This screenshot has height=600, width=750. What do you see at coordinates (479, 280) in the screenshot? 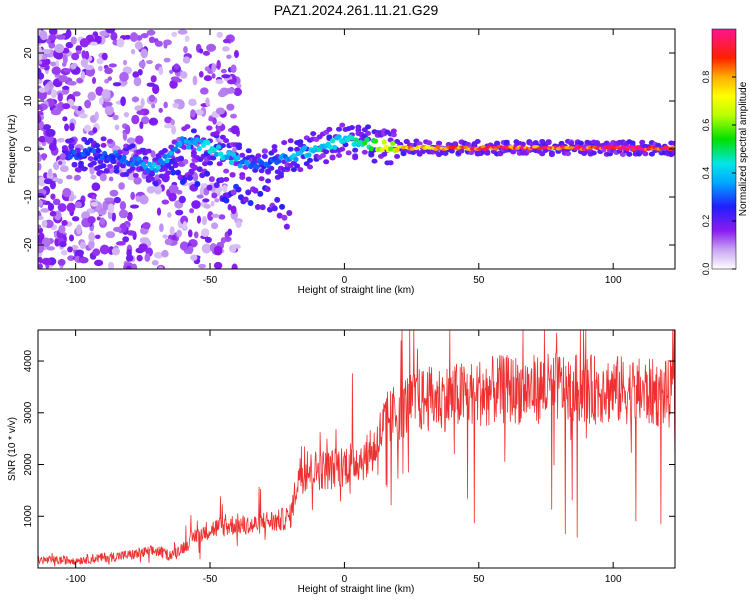
I see `x-tick-label: 50` at bounding box center [479, 280].